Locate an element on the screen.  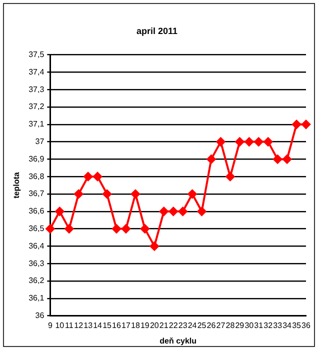
x-tick-label: 13 is located at coordinates (89, 325).